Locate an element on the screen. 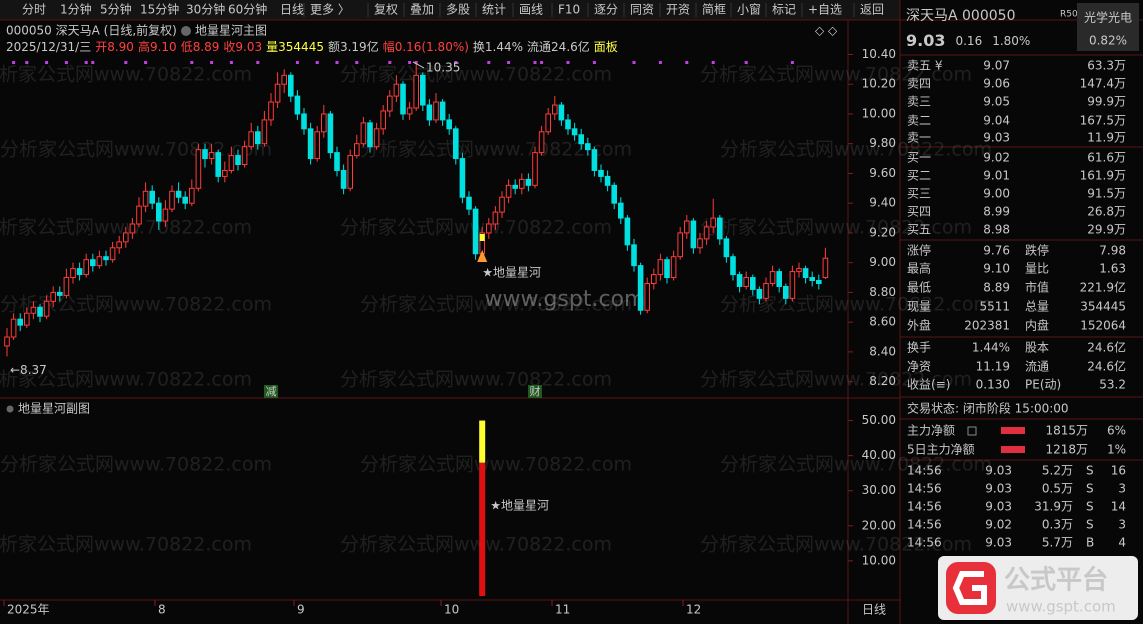 This screenshot has width=1143, height=624. flow-pct: 1% is located at coordinates (1116, 450).